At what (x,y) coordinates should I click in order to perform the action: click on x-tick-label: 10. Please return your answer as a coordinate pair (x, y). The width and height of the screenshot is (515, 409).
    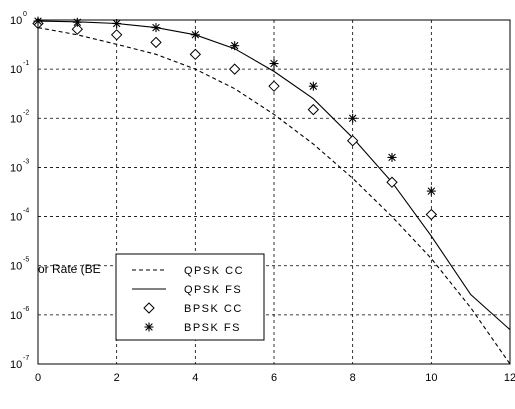
    Looking at the image, I should click on (431, 378).